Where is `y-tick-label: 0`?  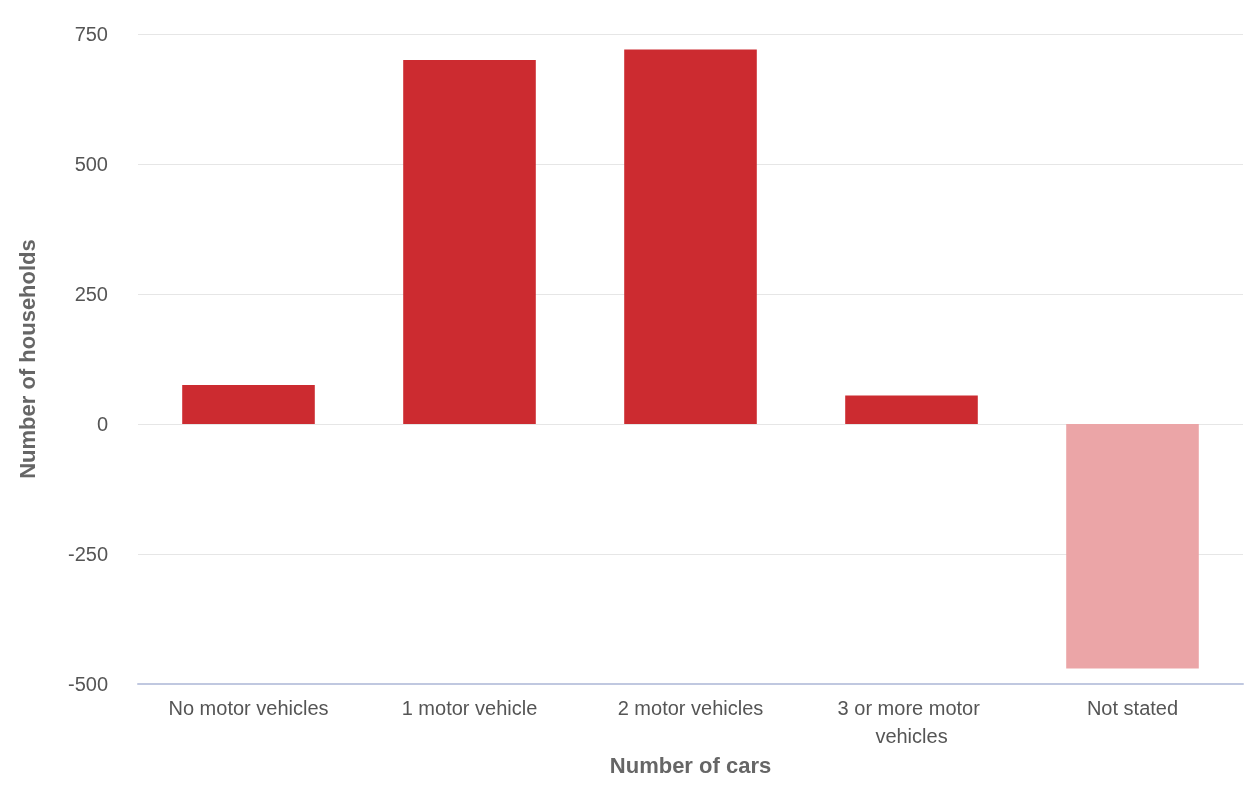 y-tick-label: 0 is located at coordinates (102, 424).